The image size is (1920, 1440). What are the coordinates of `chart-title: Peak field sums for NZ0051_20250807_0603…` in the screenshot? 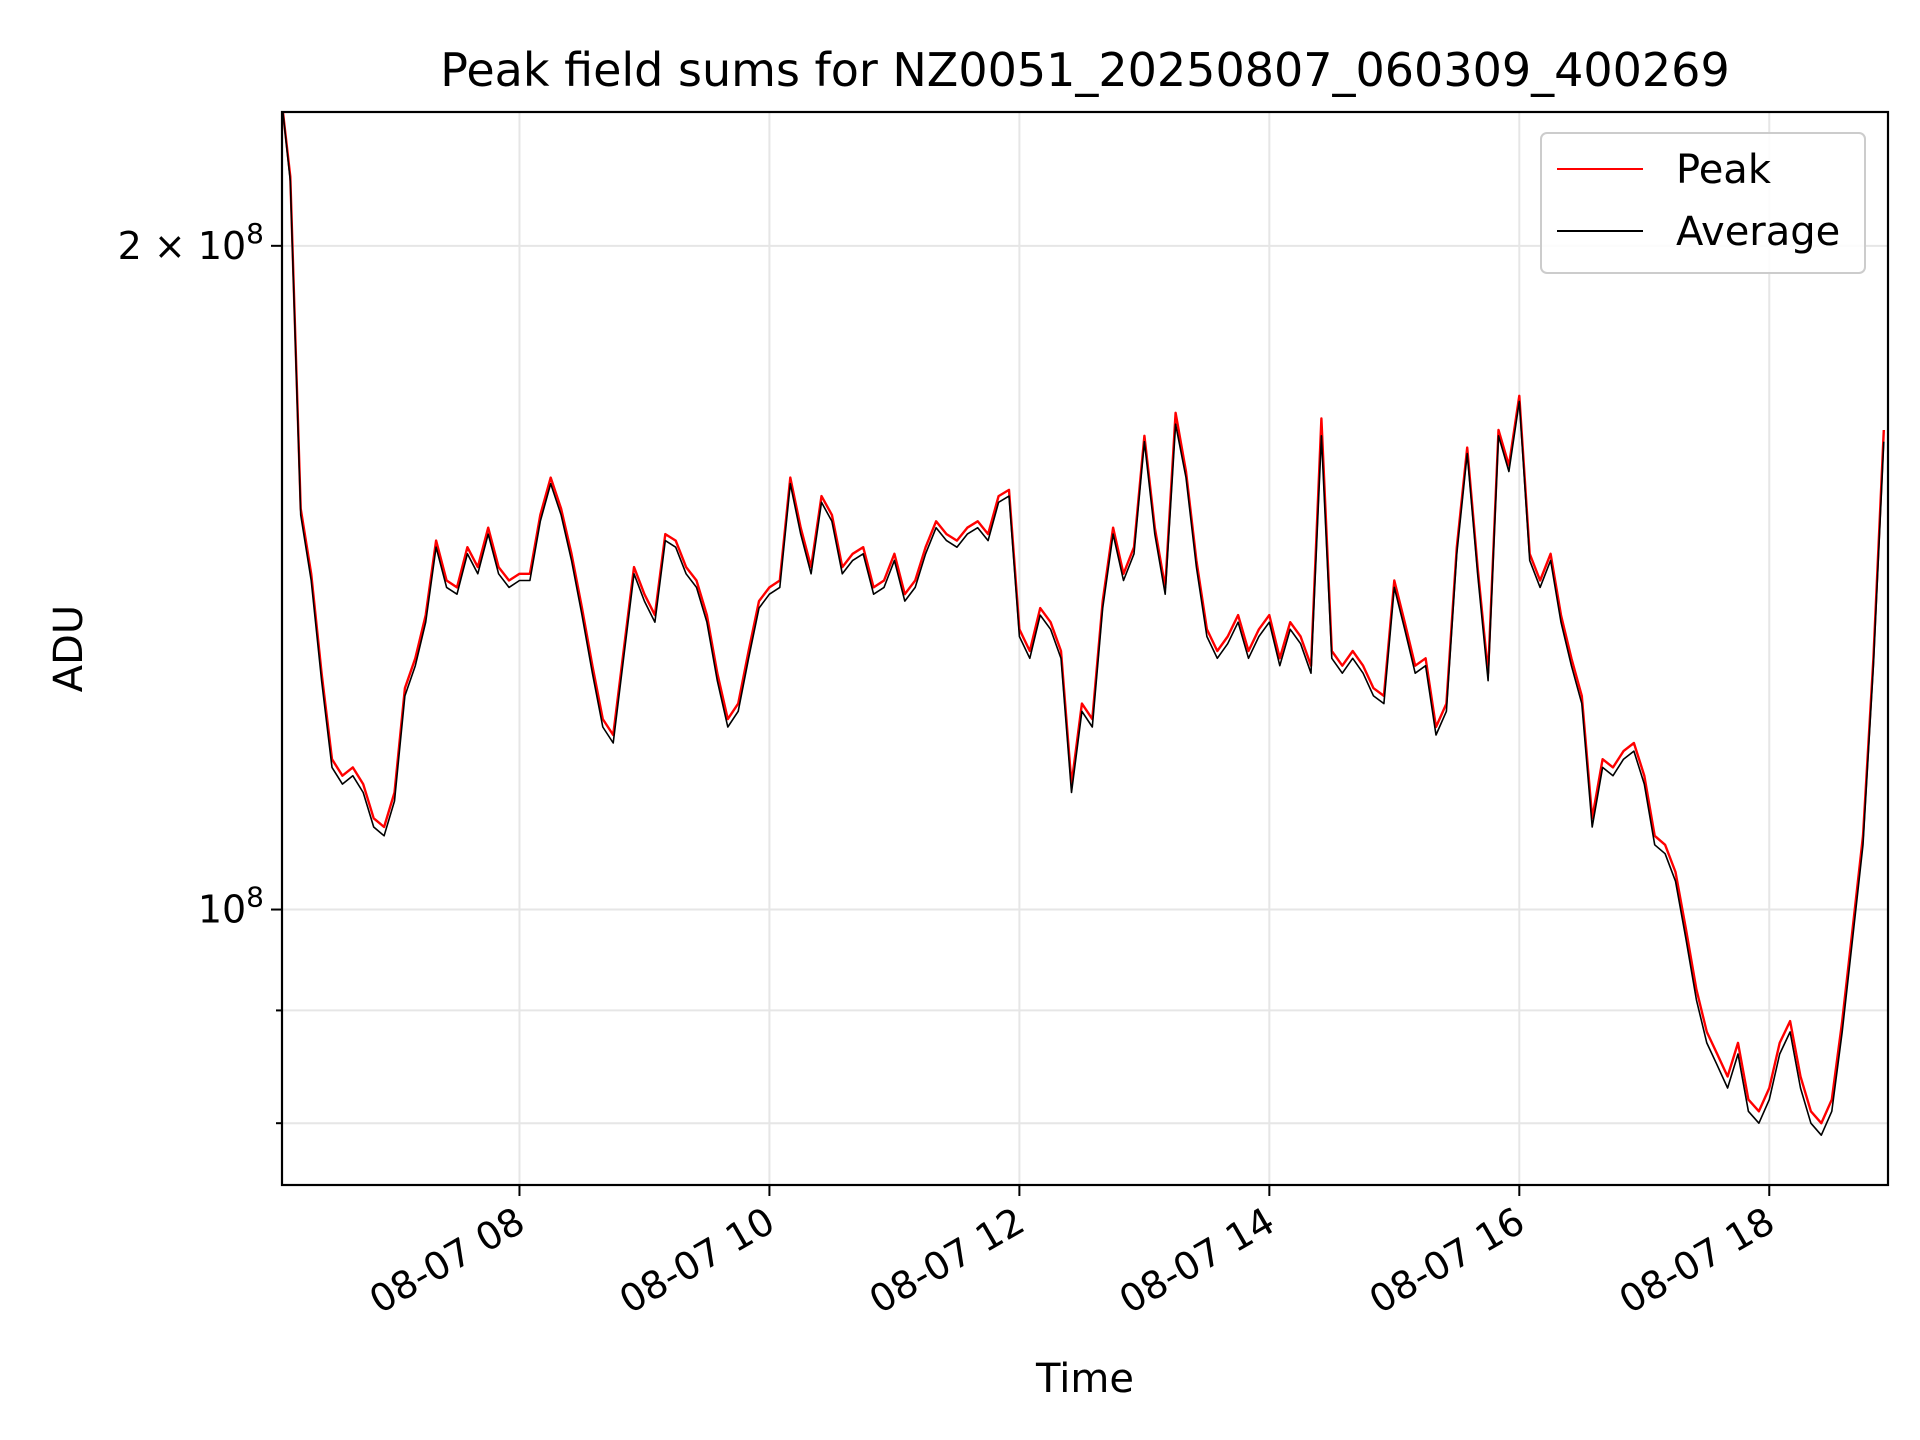 It's located at (1084, 70).